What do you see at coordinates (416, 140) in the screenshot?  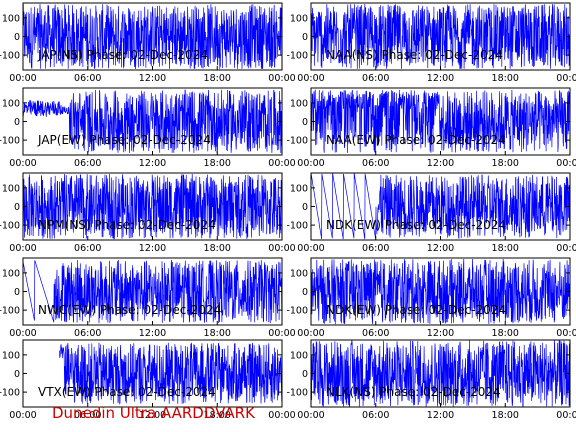 I see `chart-title: NAA(EW) Phase: 02-Dec-2024` at bounding box center [416, 140].